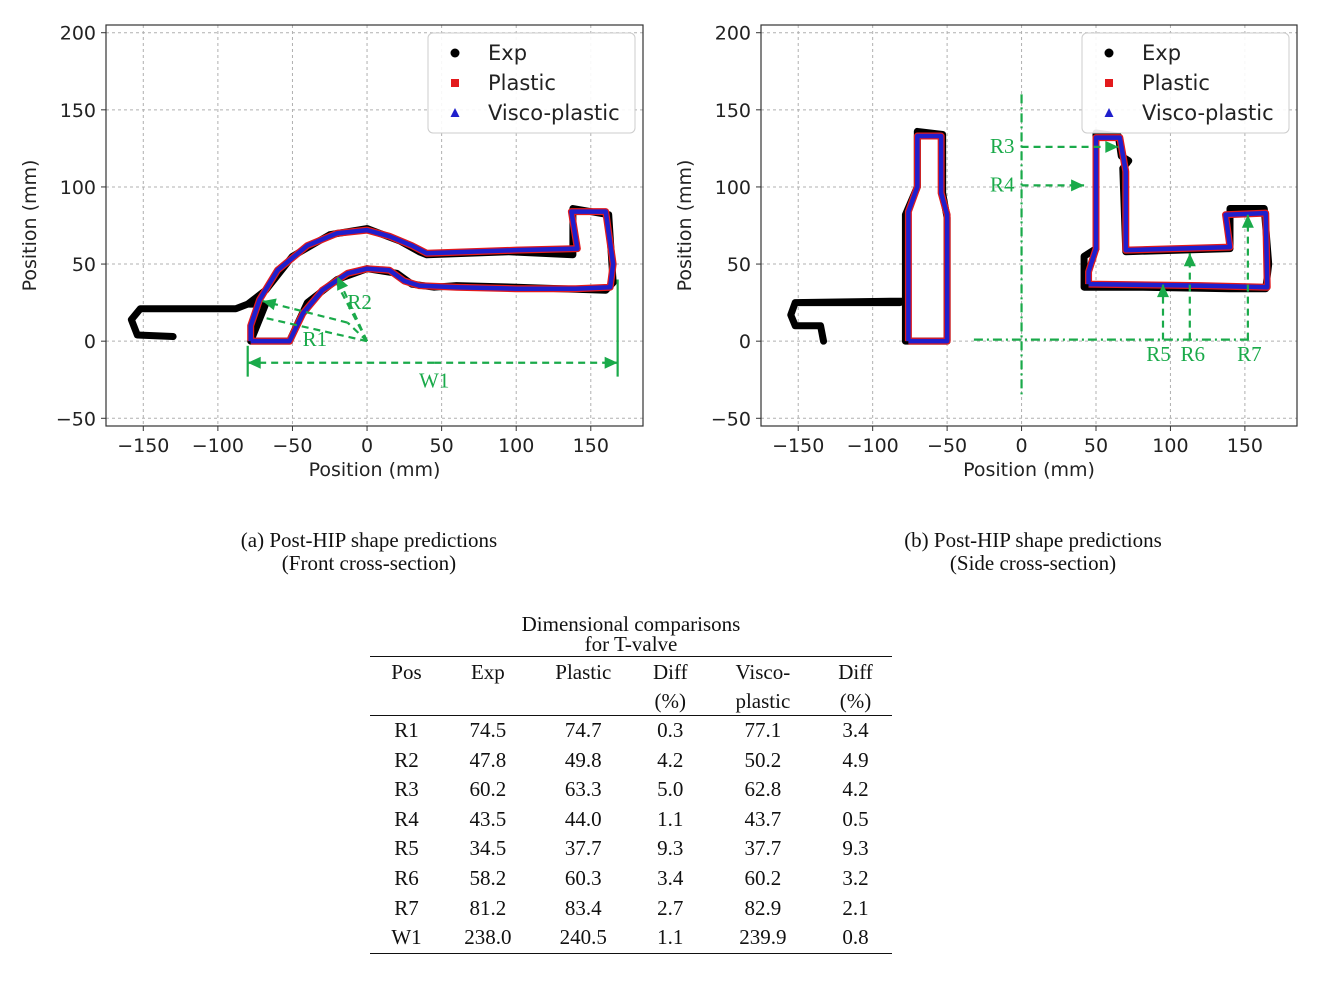  Describe the element at coordinates (406, 938) in the screenshot. I see `table-cell: W1` at that location.